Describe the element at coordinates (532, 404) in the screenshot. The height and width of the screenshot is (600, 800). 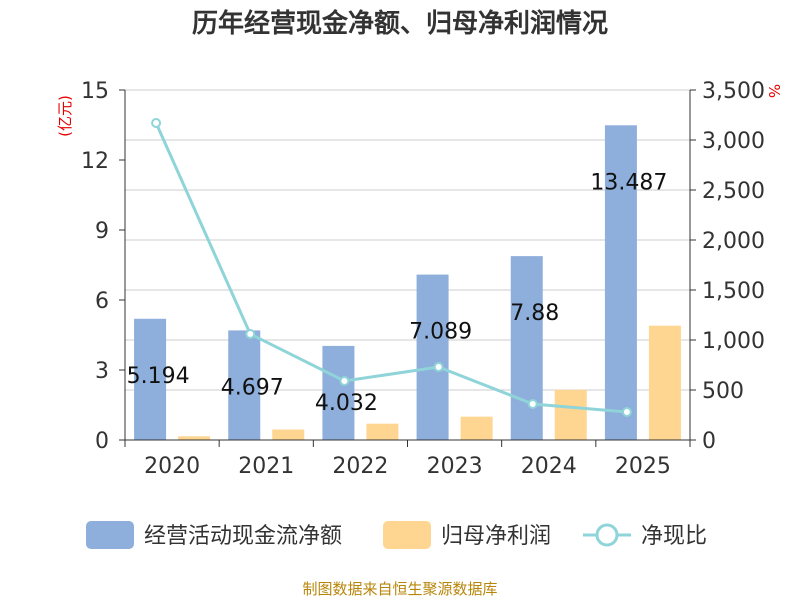
I see `cash-ratio-point-2024` at that location.